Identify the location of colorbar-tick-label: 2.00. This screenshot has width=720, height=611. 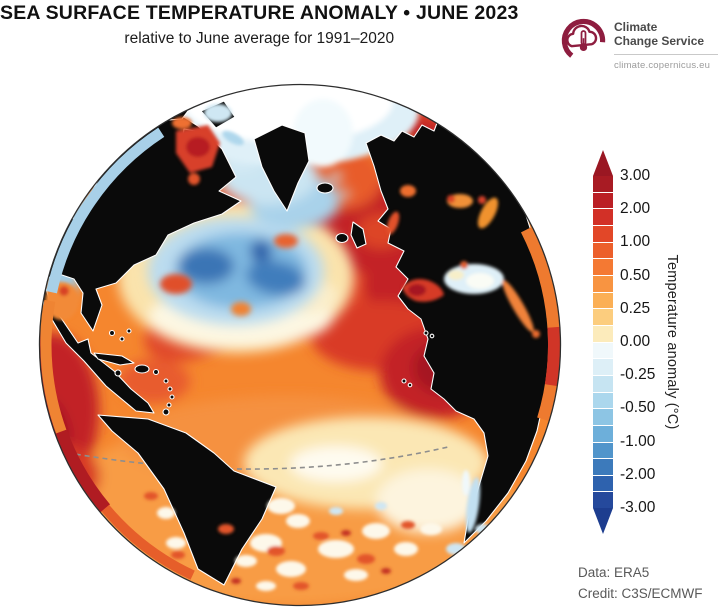
(635, 209).